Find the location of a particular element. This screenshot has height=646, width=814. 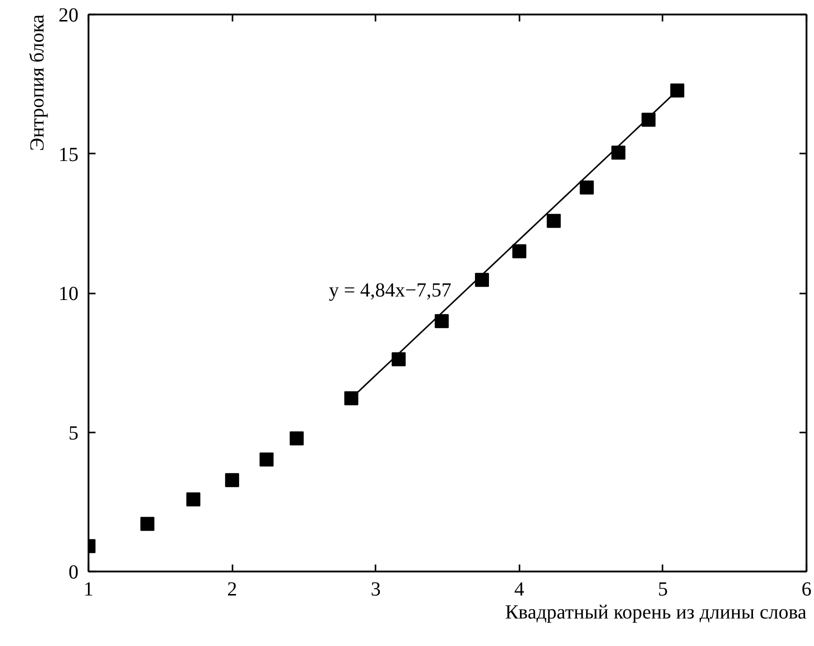

x-tick-label: 4 is located at coordinates (519, 589).